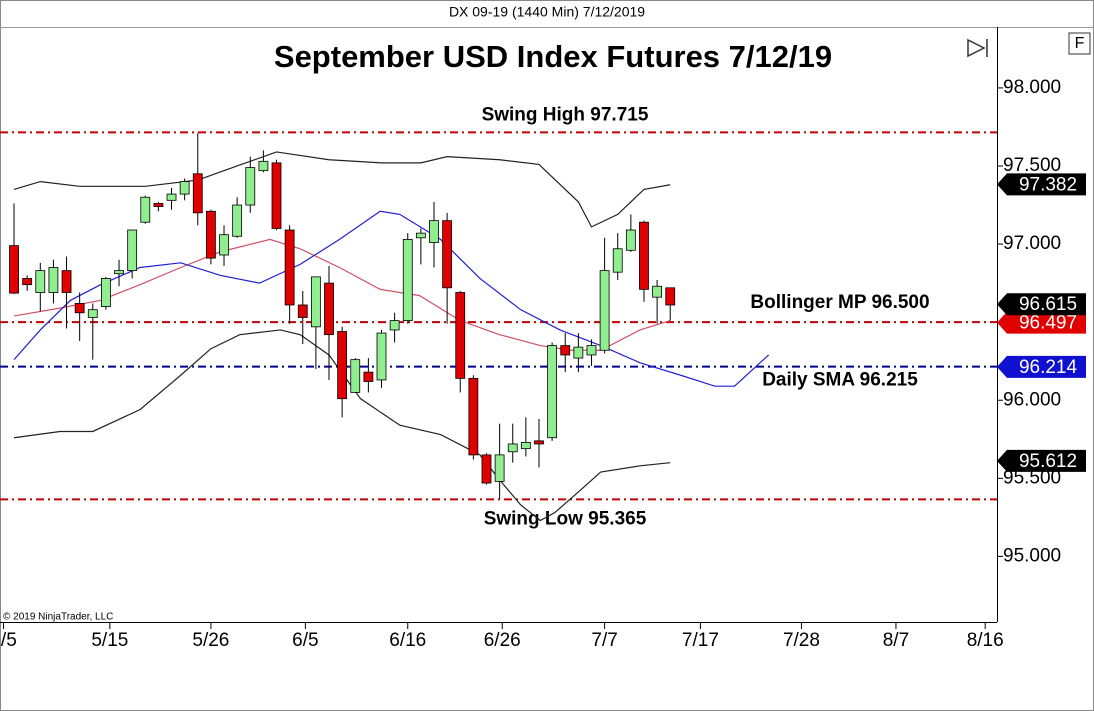 The width and height of the screenshot is (1094, 711). What do you see at coordinates (896, 640) in the screenshot?
I see `x-tick-label: 8/7` at bounding box center [896, 640].